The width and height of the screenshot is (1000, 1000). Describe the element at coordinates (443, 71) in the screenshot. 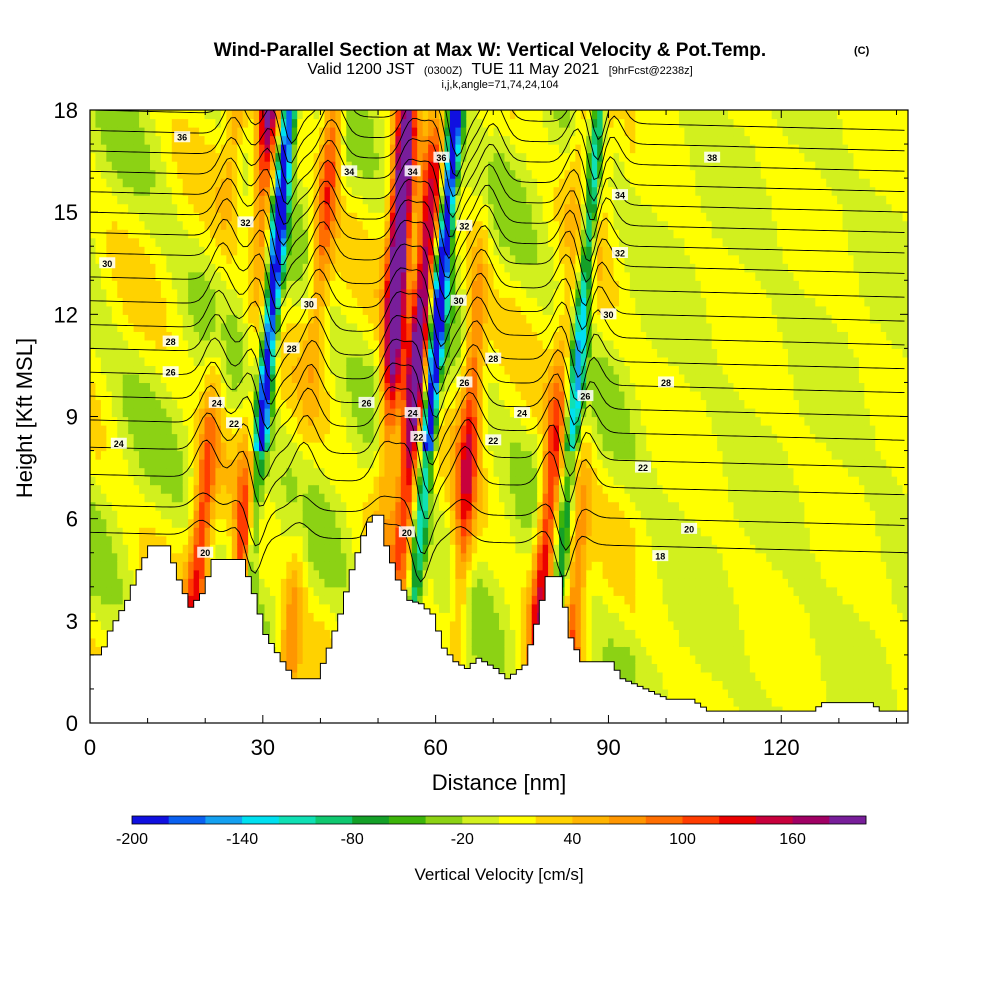

I see `subtitle-utc: (0300Z)` at that location.